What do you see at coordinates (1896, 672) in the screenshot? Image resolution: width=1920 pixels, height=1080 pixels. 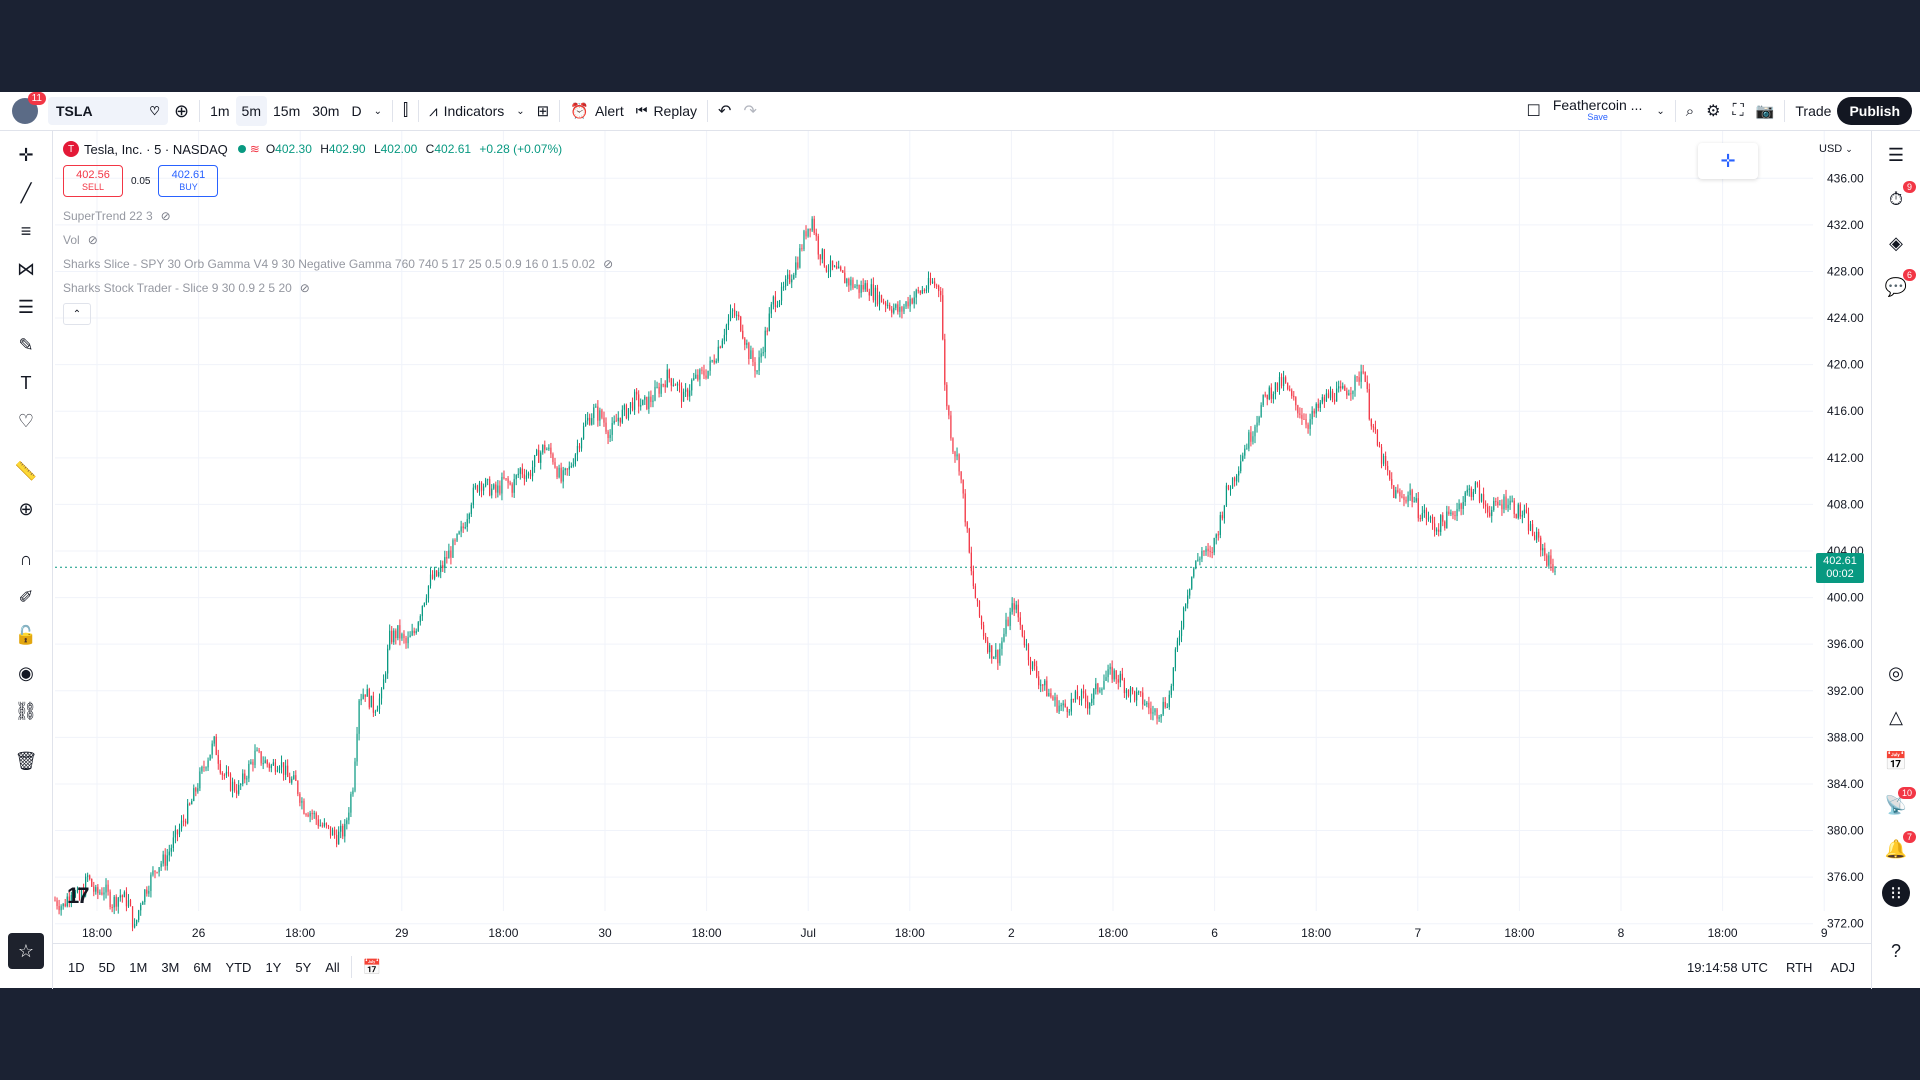 I see `target-icon: ◎` at bounding box center [1896, 672].